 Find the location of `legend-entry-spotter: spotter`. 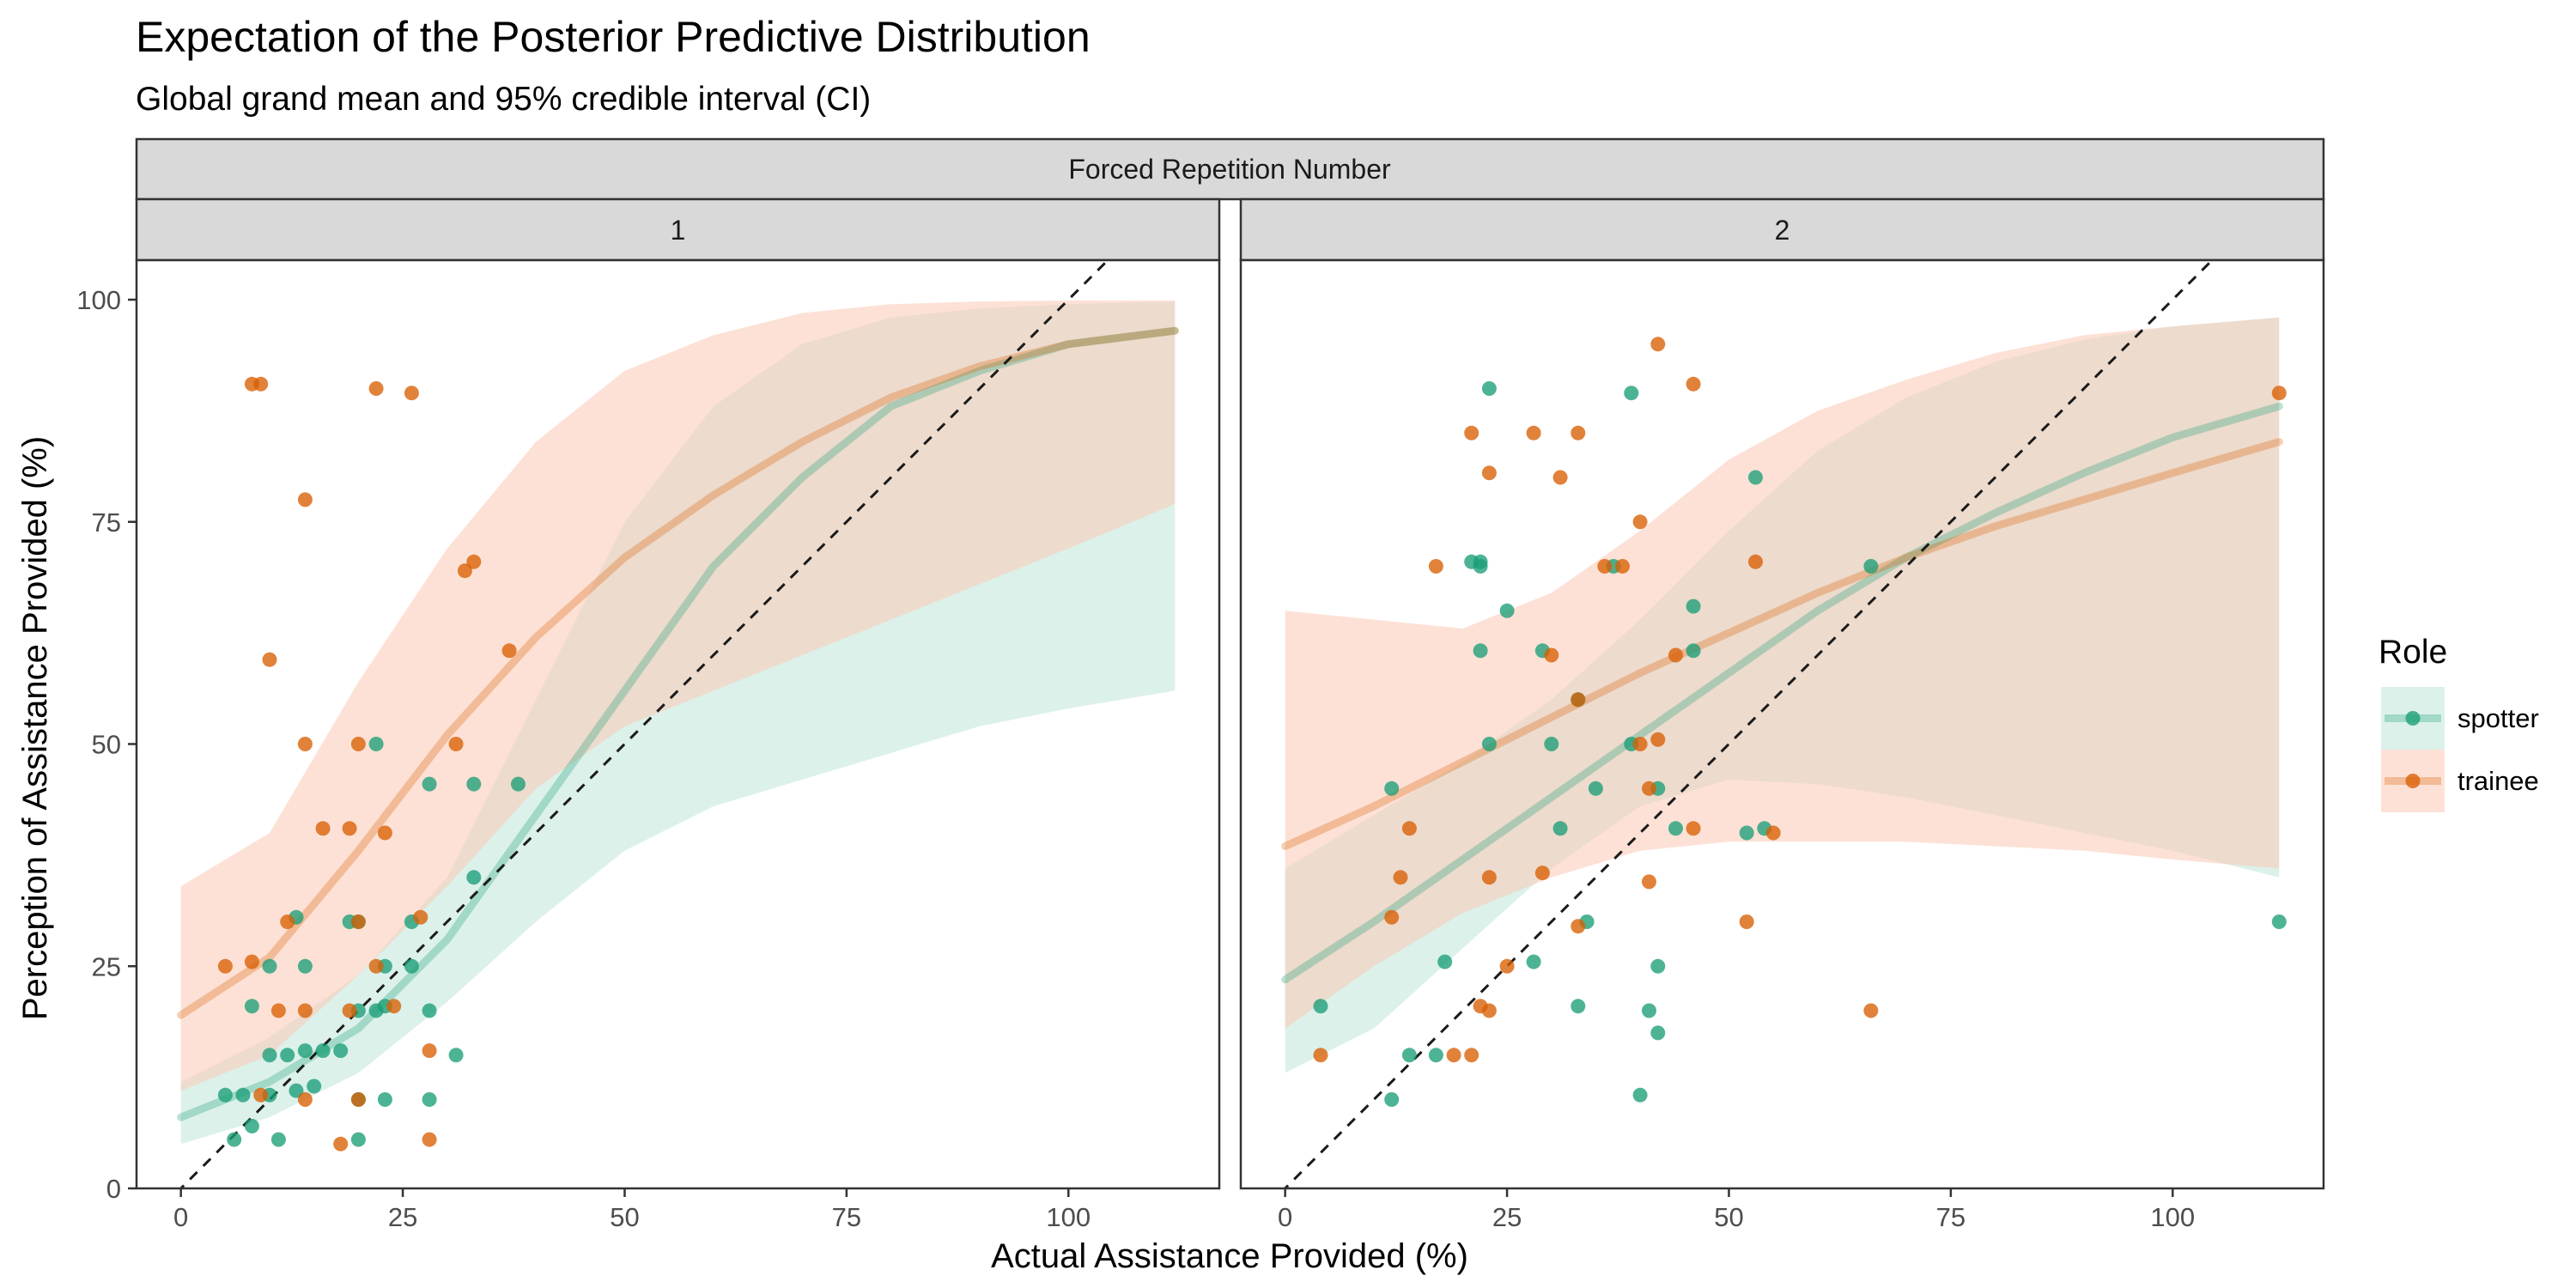

legend-entry-spotter: spotter is located at coordinates (2460, 718).